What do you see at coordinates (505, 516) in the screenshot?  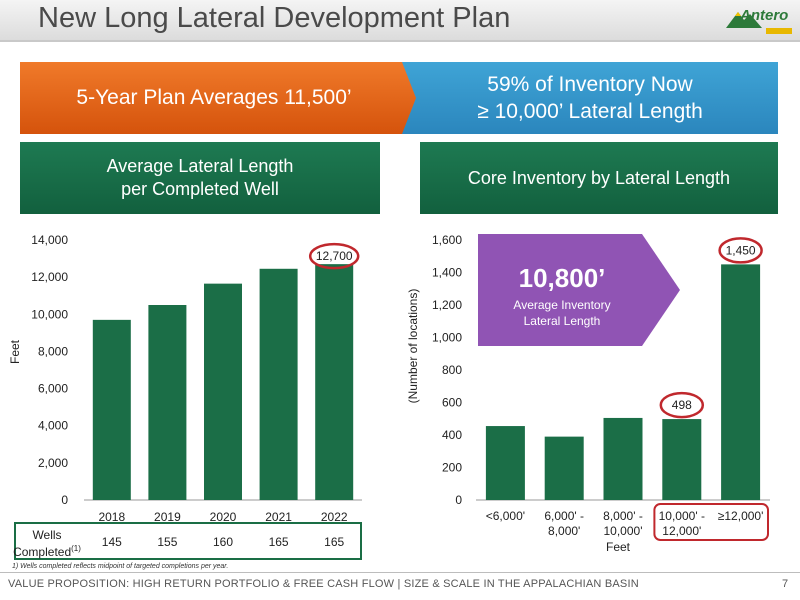 I see `x-tick-label: <6,000'` at bounding box center [505, 516].